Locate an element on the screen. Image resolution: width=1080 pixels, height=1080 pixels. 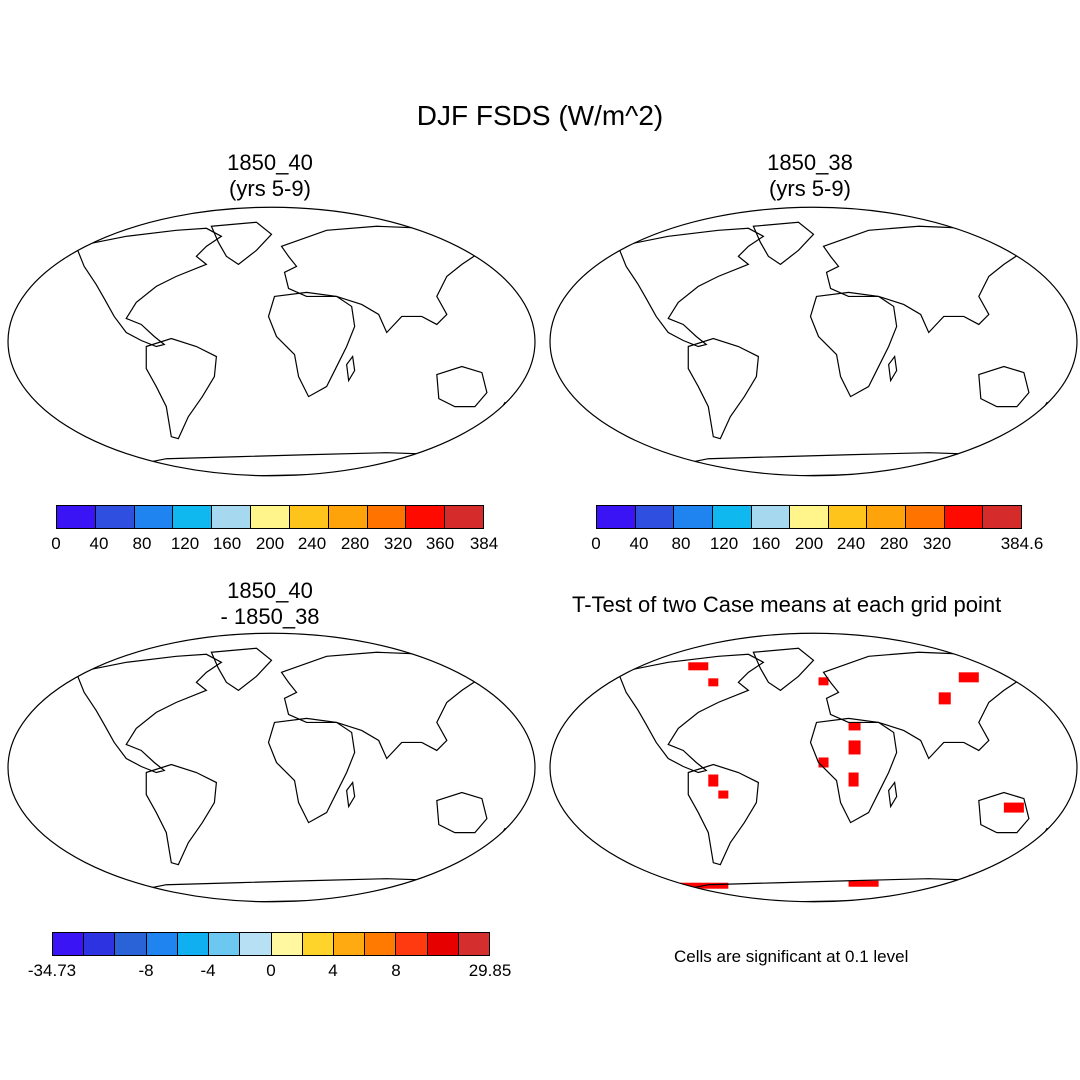
colorbar-tick-label: 4 is located at coordinates (333, 970).